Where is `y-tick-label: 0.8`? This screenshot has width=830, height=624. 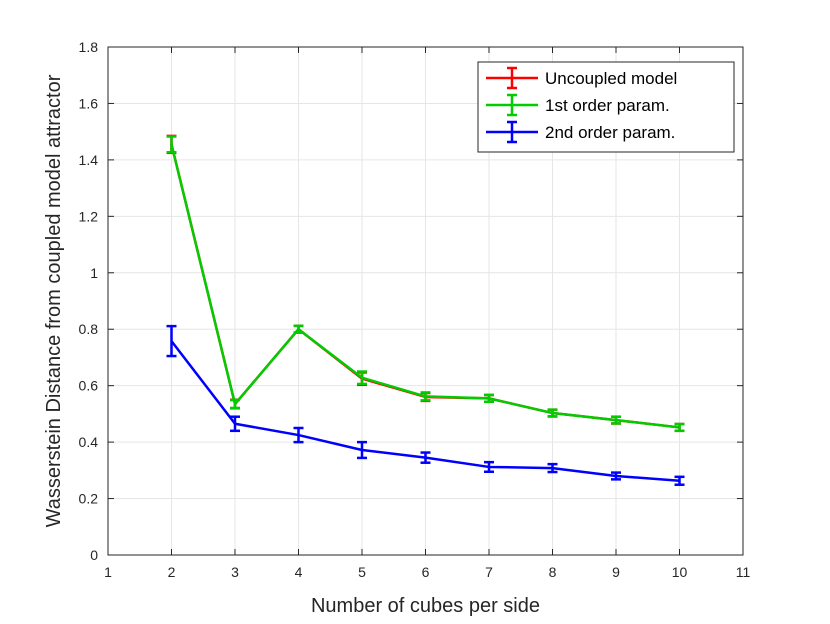
y-tick-label: 0.8 is located at coordinates (89, 329).